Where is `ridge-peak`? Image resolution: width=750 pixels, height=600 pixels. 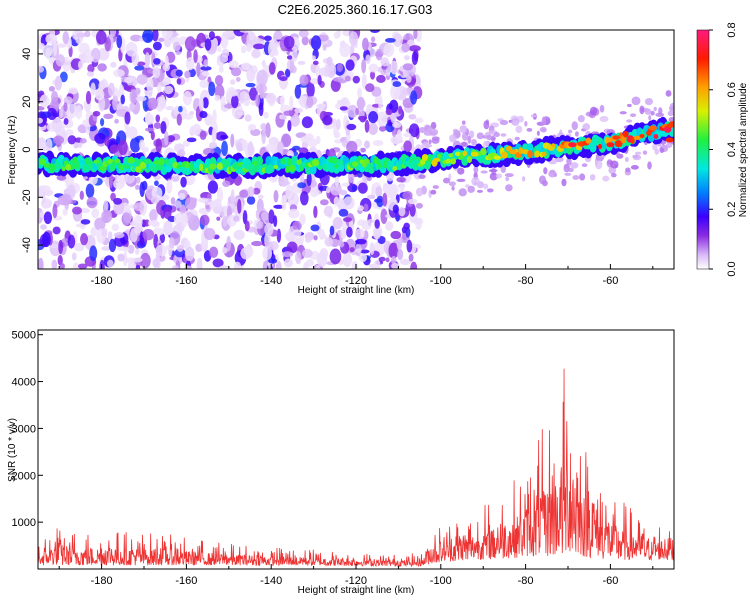
ridge-peak is located at coordinates (669, 140).